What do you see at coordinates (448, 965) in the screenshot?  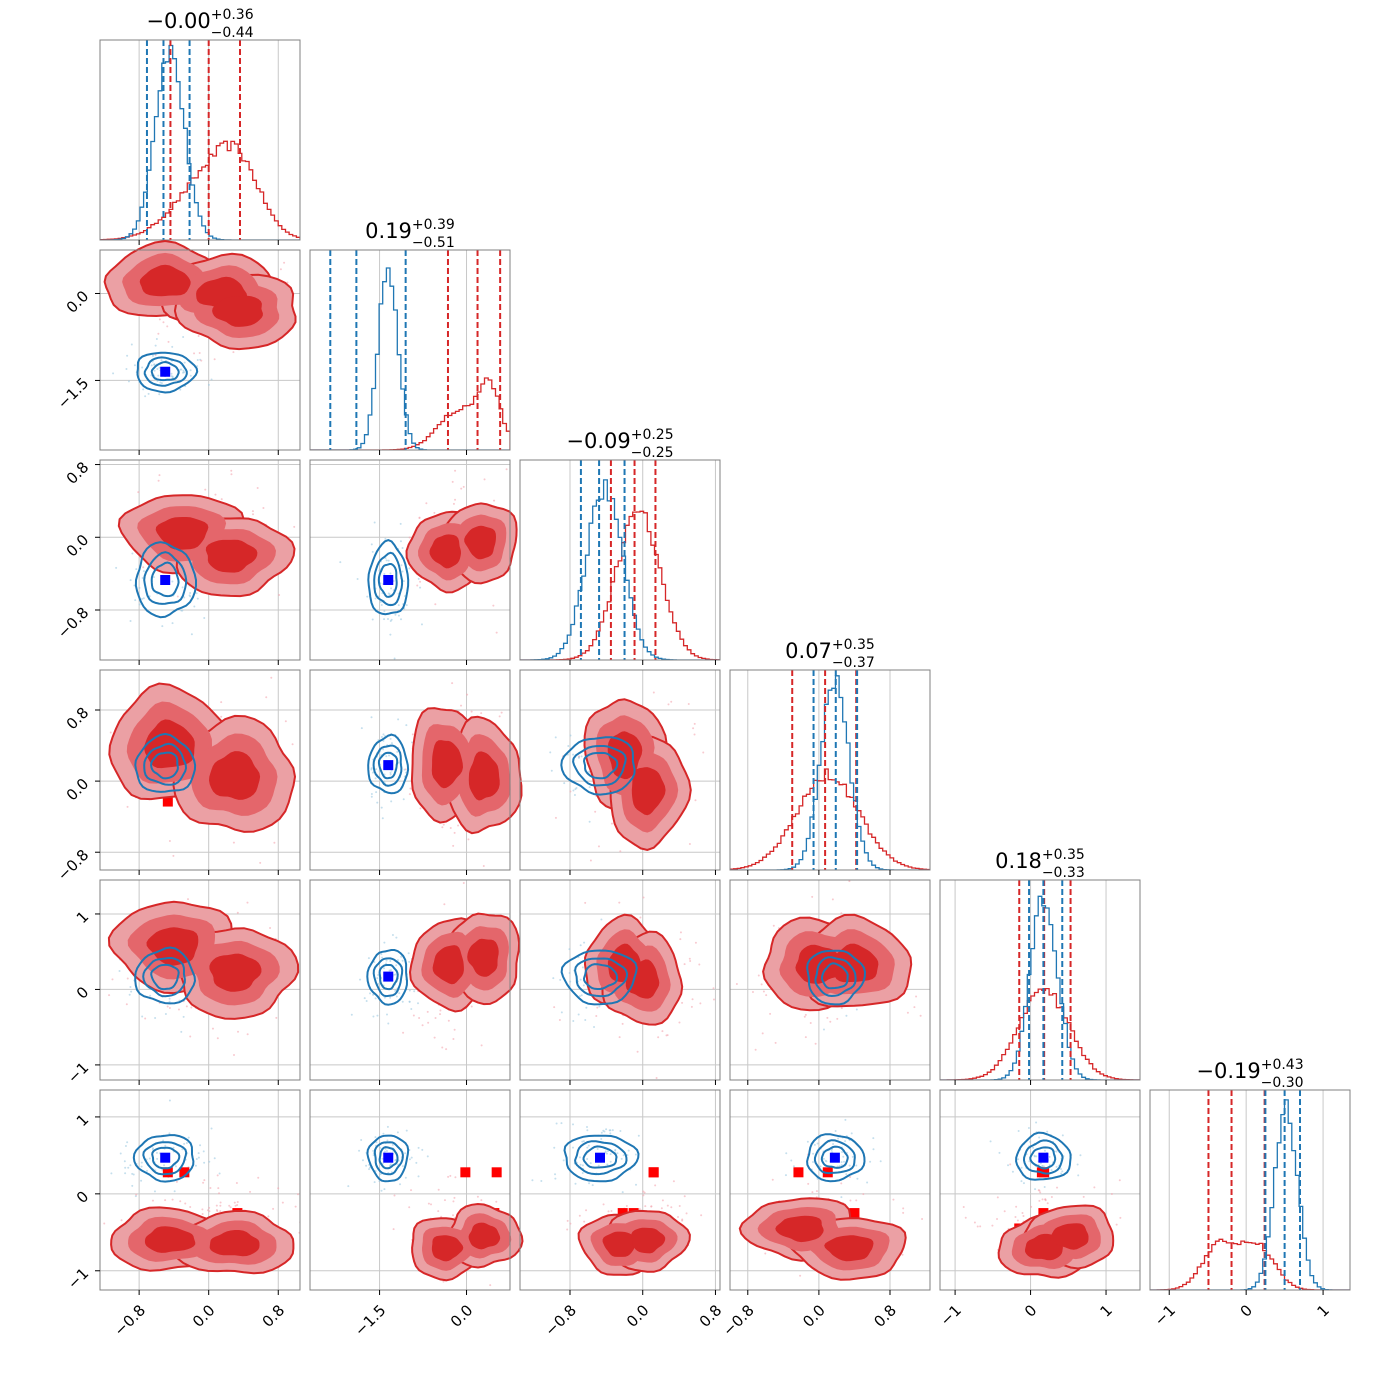 I see `red-contour` at bounding box center [448, 965].